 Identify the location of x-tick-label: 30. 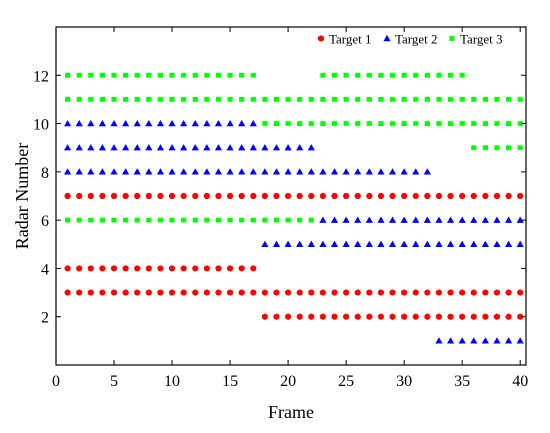
(404, 381).